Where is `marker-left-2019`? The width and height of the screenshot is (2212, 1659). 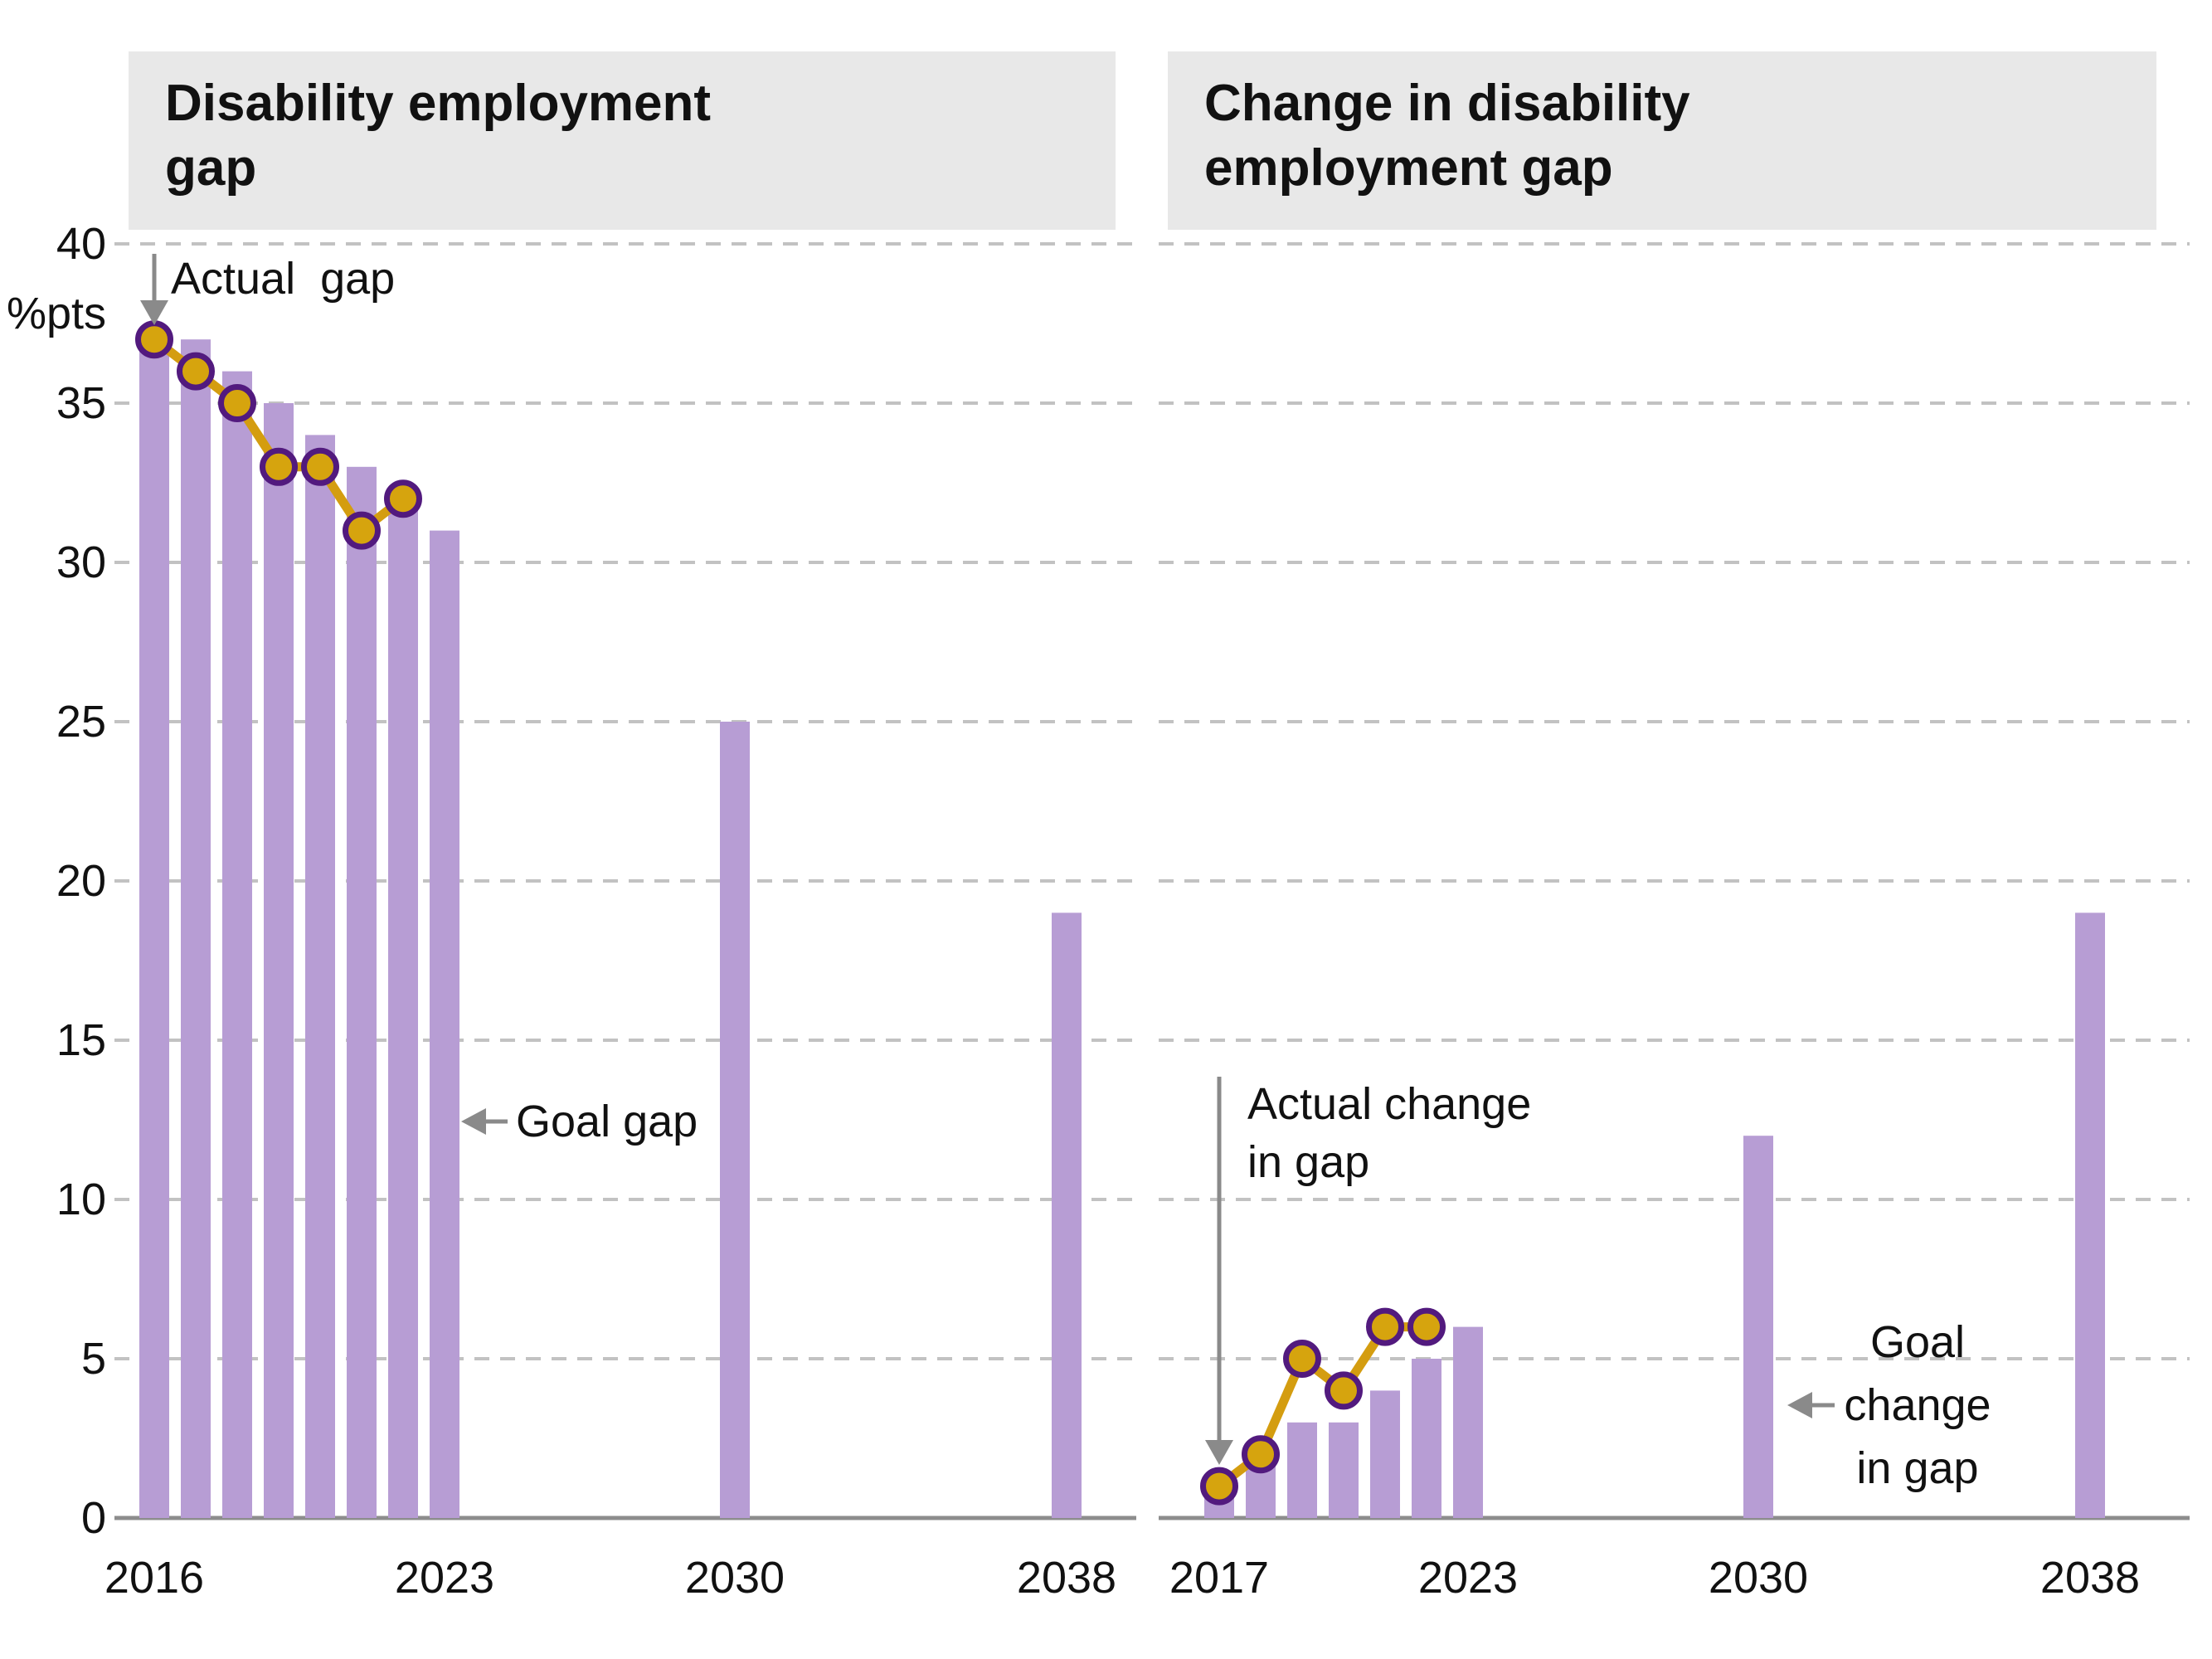
marker-left-2019 is located at coordinates (279, 466).